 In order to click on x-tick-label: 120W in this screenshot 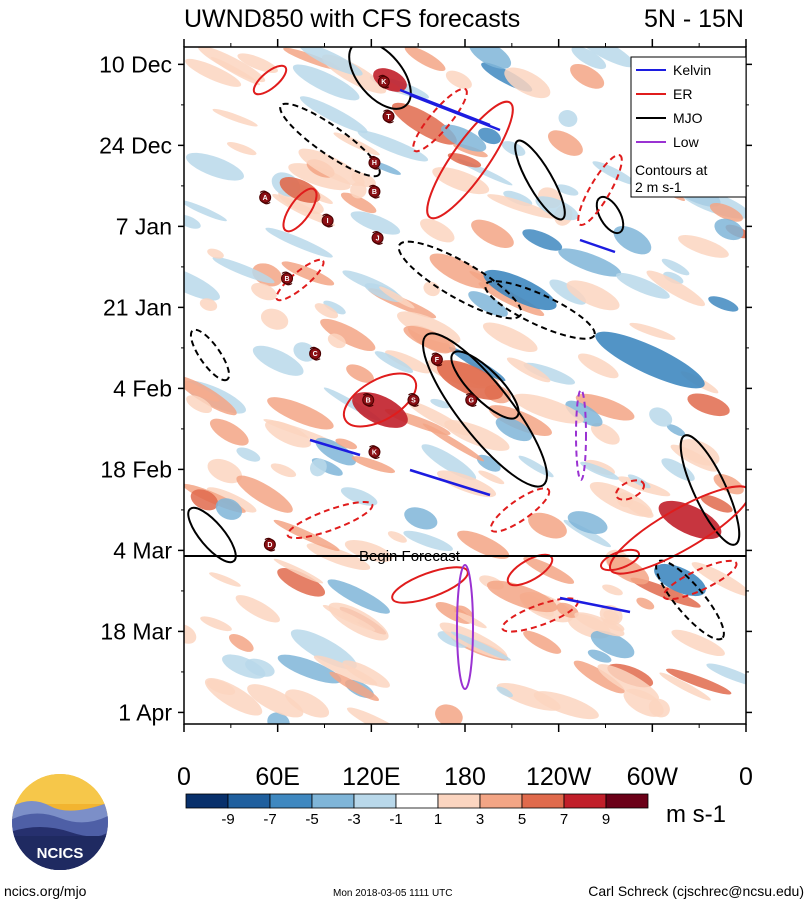, I will do `click(559, 777)`.